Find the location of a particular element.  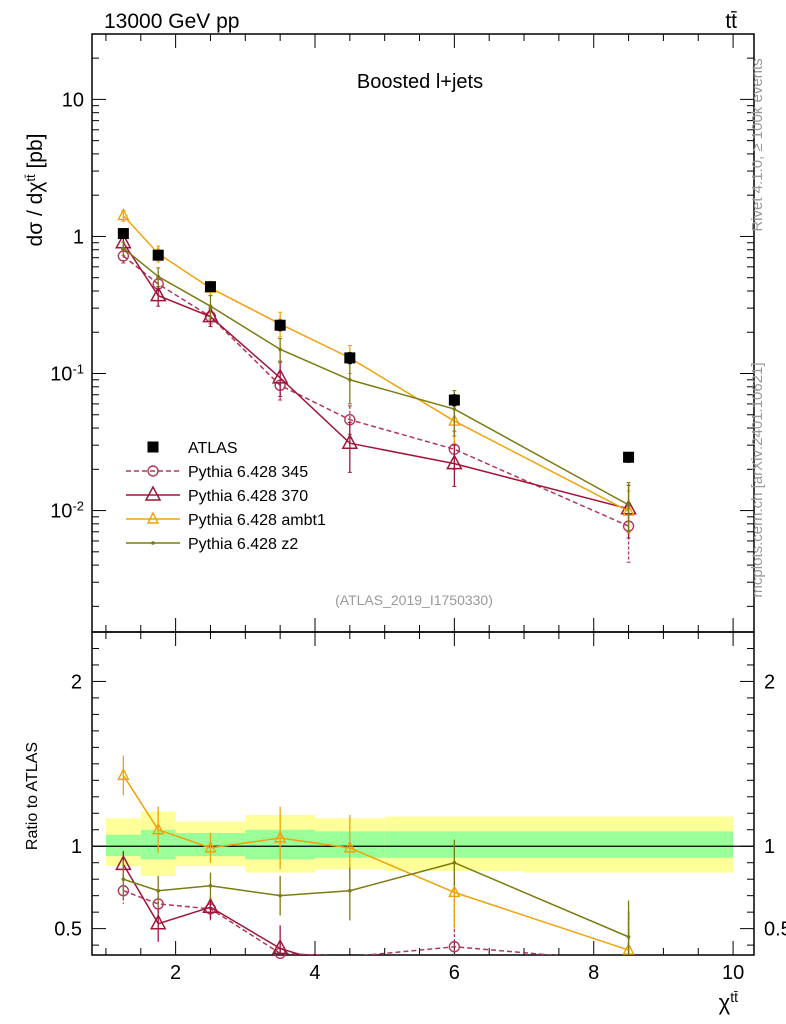

plot-title: Boosted l+jets is located at coordinates (420, 82).